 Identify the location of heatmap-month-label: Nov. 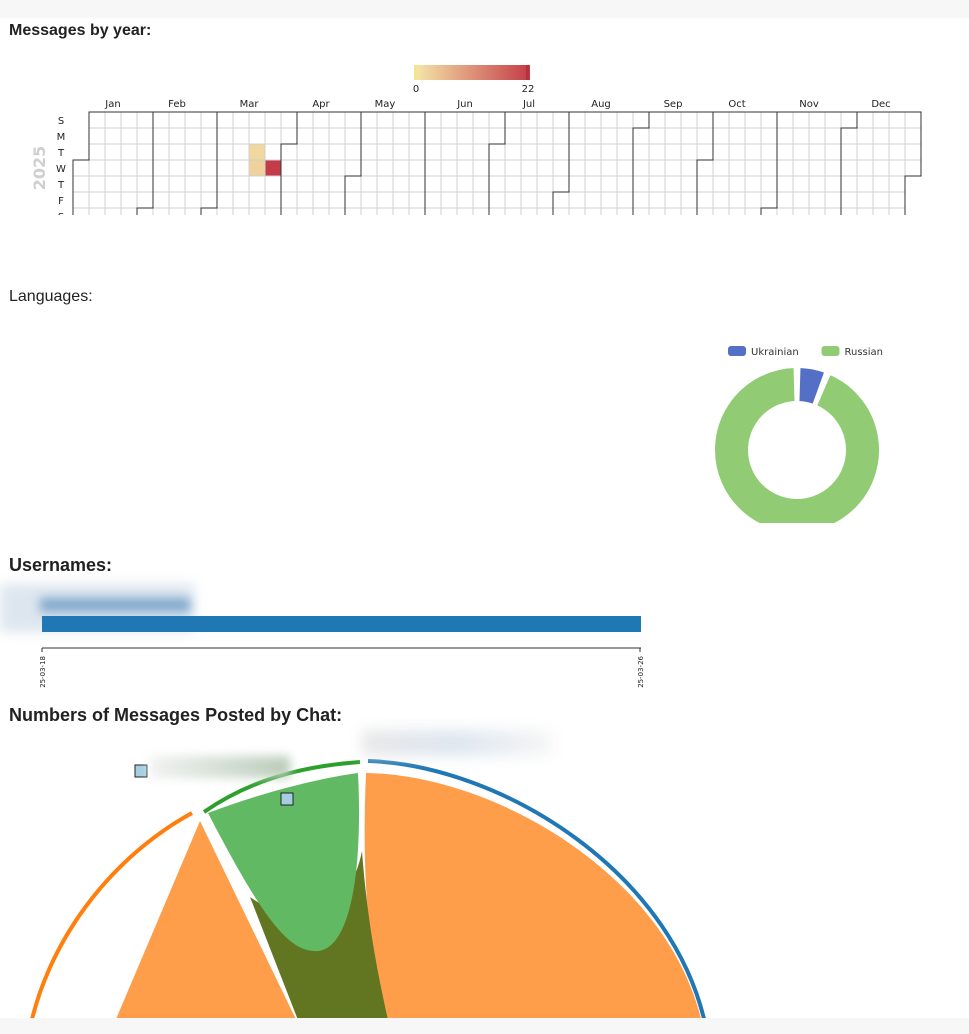
(809, 104).